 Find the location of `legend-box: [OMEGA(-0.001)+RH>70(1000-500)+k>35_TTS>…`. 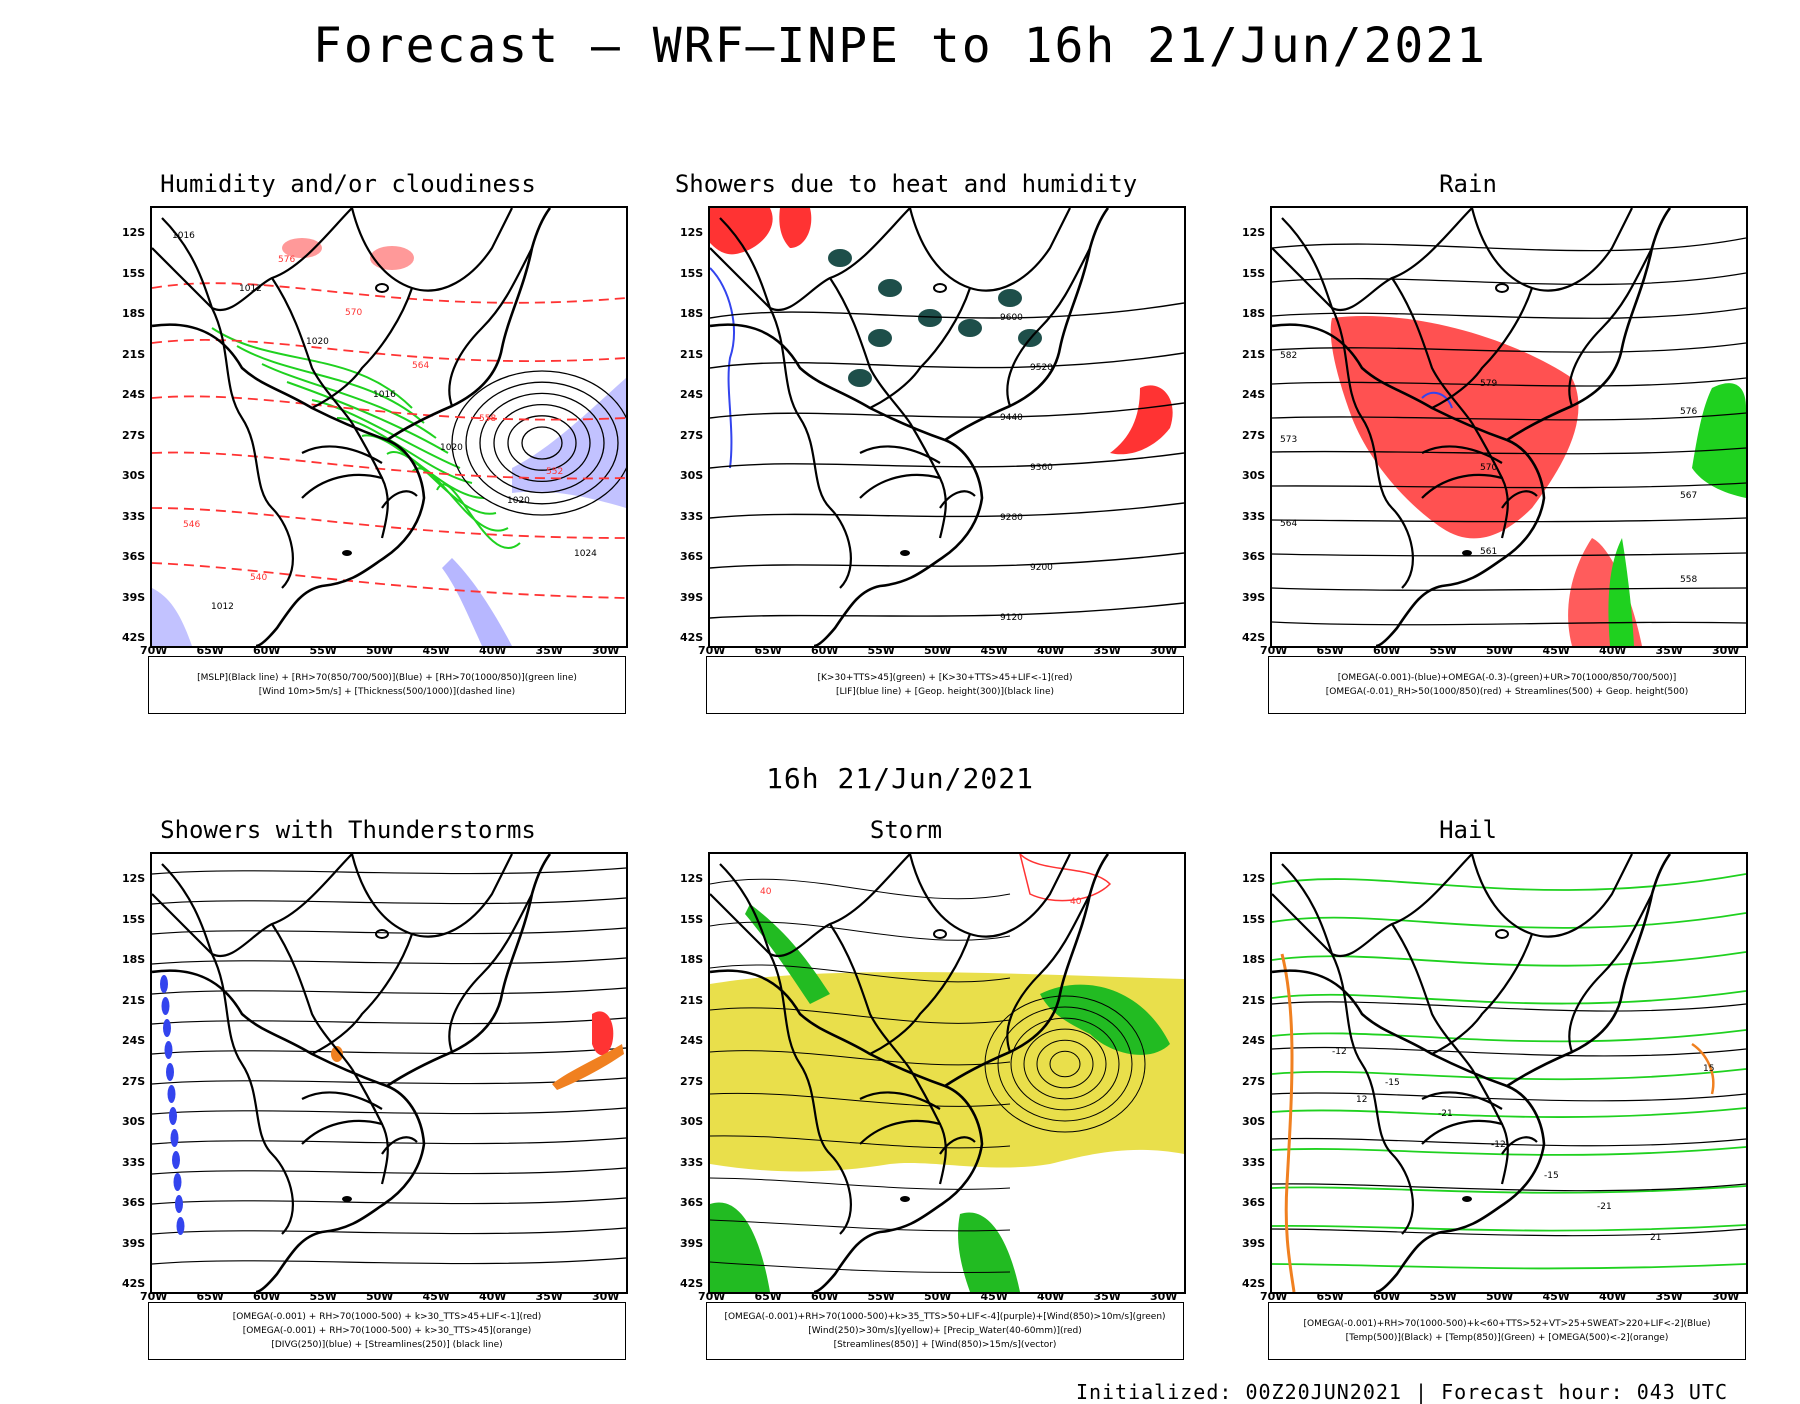

legend-box: [OMEGA(-0.001)+RH>70(1000-500)+k>35_TTS>… is located at coordinates (945, 1331).